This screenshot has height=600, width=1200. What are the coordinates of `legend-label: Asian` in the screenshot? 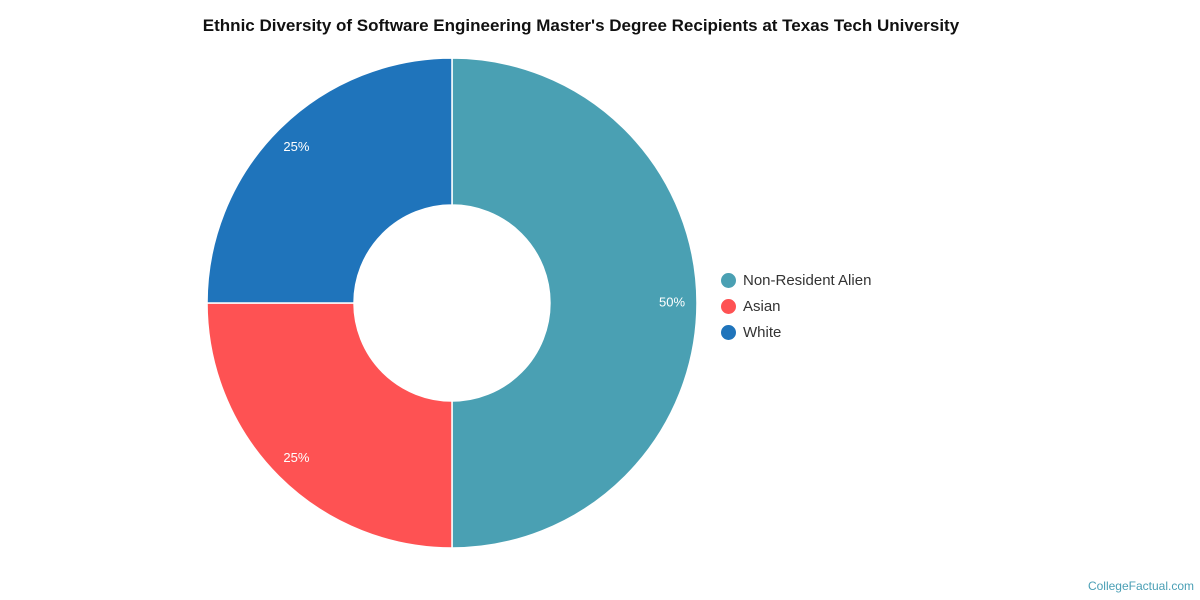 It's located at (762, 306).